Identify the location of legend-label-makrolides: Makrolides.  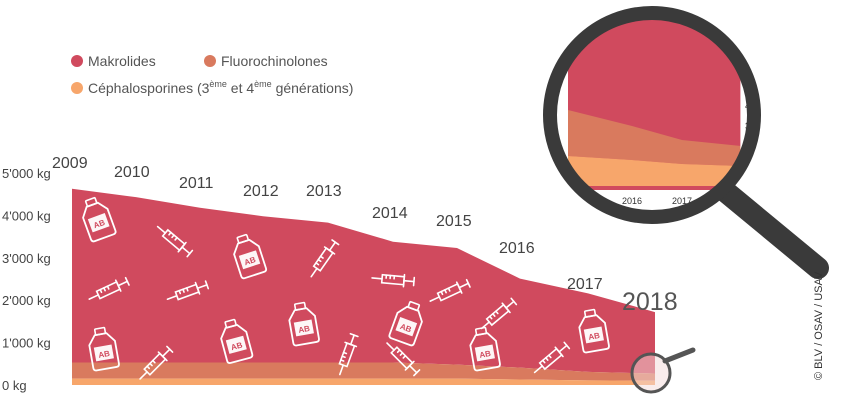
(122, 61).